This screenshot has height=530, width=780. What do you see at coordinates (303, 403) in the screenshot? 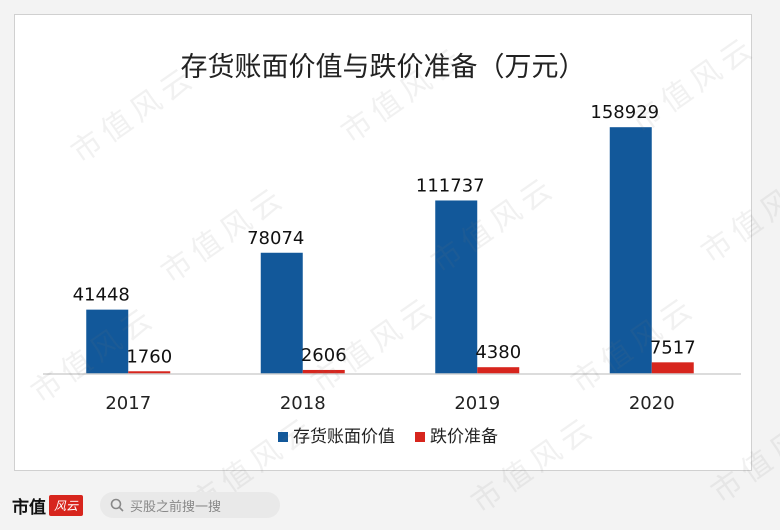
I see `x-tick-label-2018: 2018` at bounding box center [303, 403].